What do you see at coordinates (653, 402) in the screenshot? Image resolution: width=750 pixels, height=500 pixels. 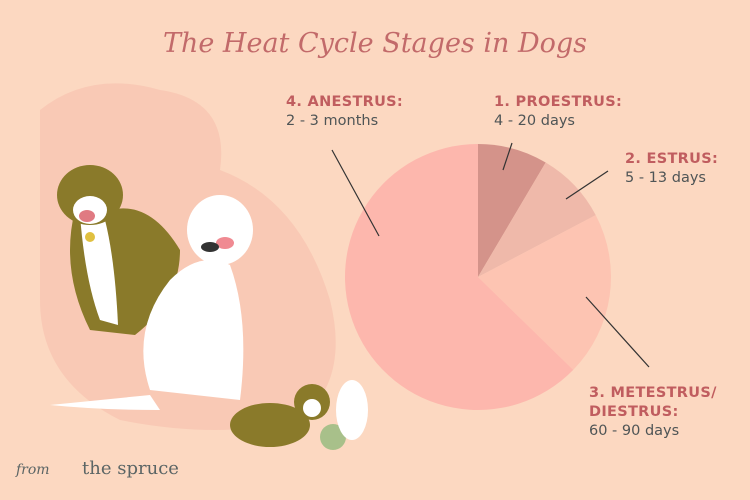 I see `slice-label: 3. METESTRUS/ DIESTRUS:` at bounding box center [653, 402].